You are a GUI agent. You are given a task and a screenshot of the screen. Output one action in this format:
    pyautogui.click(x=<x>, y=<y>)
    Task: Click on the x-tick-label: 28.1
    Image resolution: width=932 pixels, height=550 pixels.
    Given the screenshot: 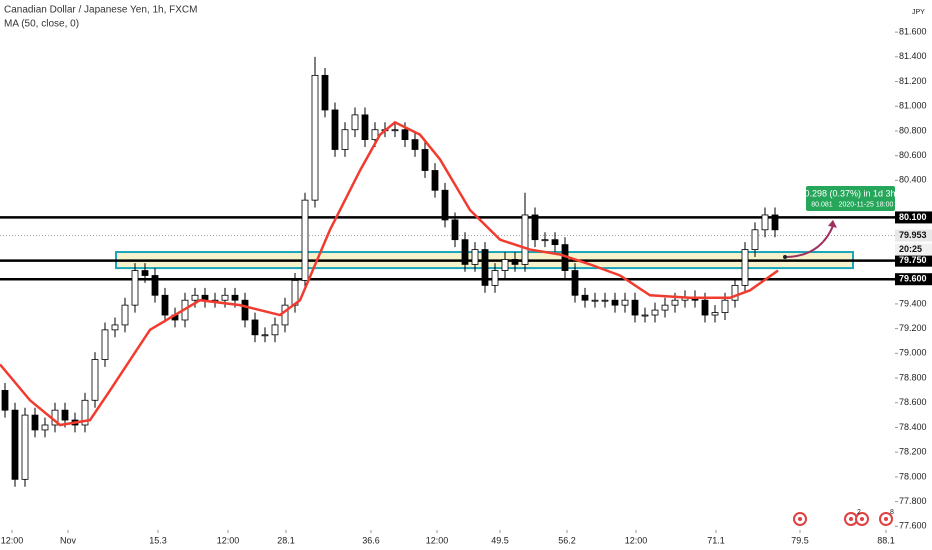 What is the action you would take?
    pyautogui.click(x=286, y=540)
    